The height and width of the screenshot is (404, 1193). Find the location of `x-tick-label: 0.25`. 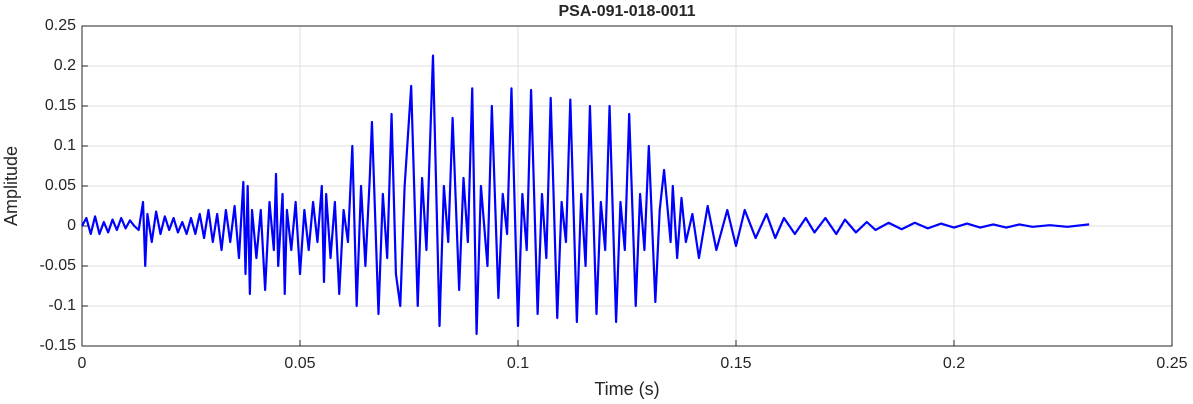

x-tick-label: 0.25 is located at coordinates (1171, 363).